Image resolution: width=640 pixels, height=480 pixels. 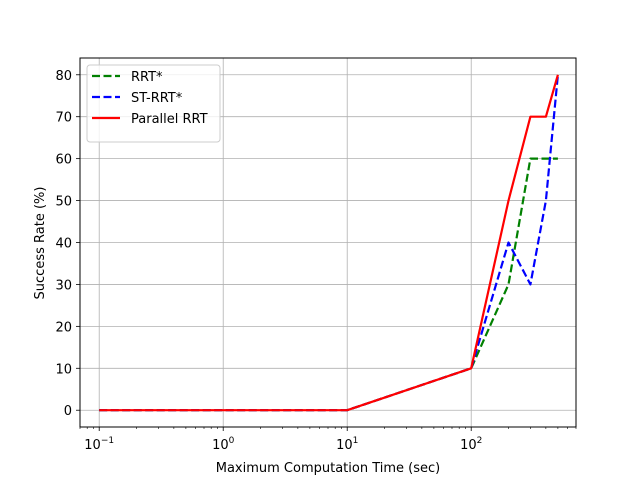 What do you see at coordinates (63, 76) in the screenshot?
I see `y-tick-label: 80` at bounding box center [63, 76].